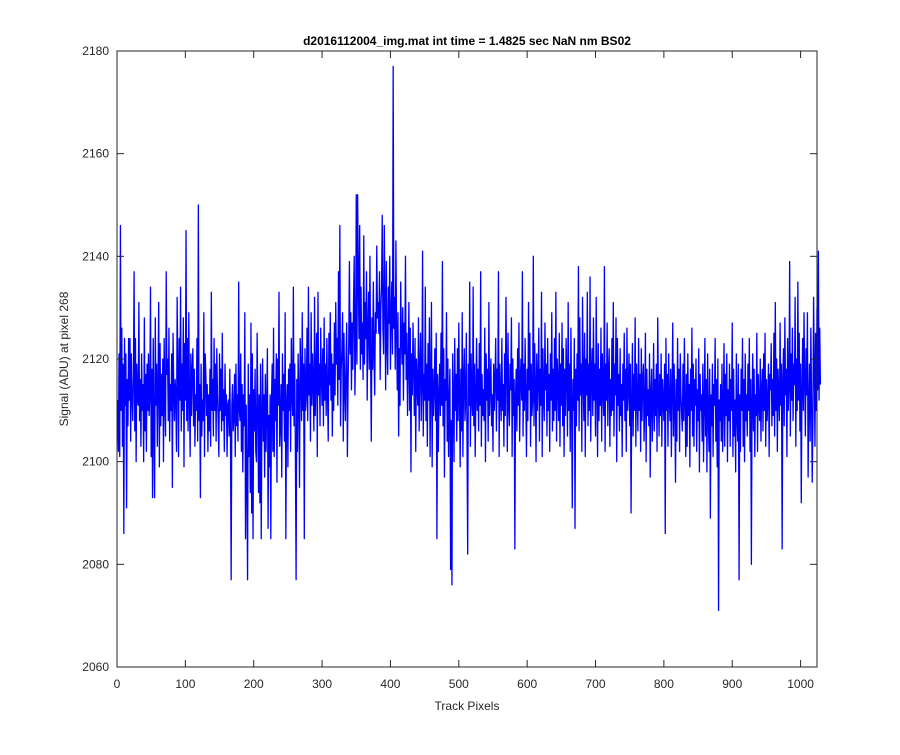 The width and height of the screenshot is (900, 755). Describe the element at coordinates (117, 684) in the screenshot. I see `x-tick-label: 0` at that location.